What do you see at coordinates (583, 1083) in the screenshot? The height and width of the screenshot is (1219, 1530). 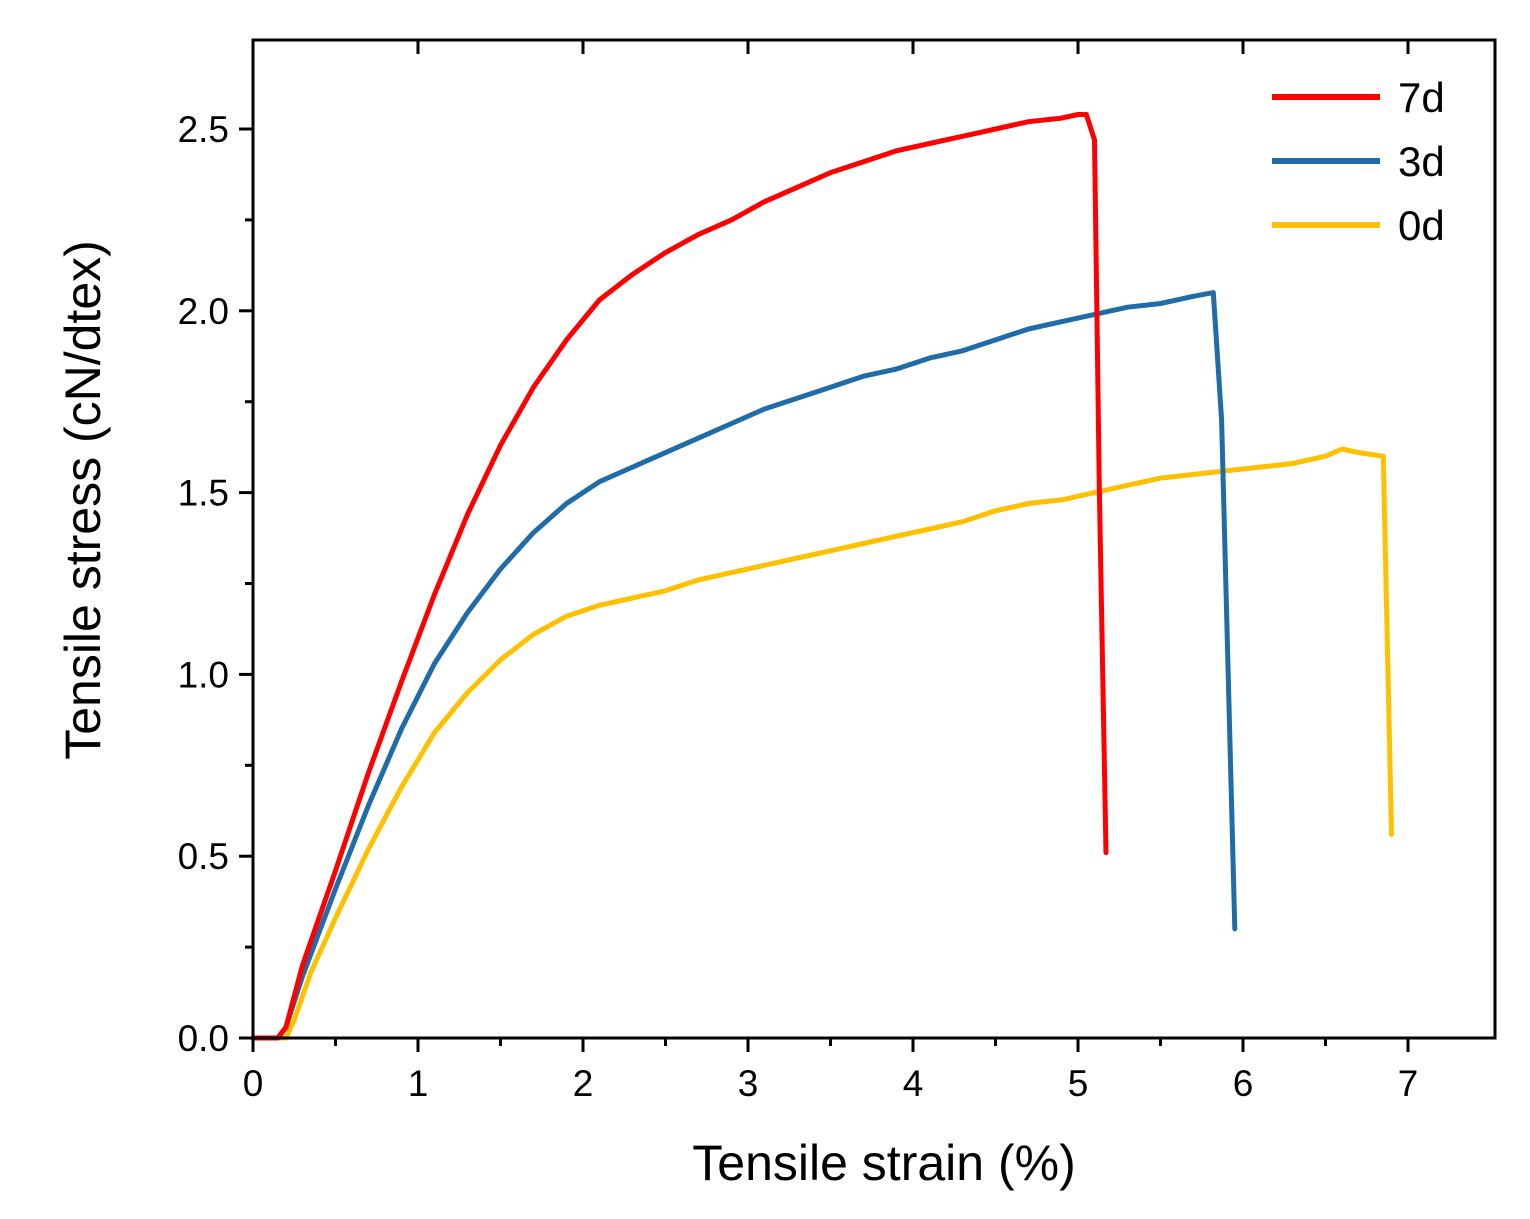 I see `x-tick-label: 2` at bounding box center [583, 1083].